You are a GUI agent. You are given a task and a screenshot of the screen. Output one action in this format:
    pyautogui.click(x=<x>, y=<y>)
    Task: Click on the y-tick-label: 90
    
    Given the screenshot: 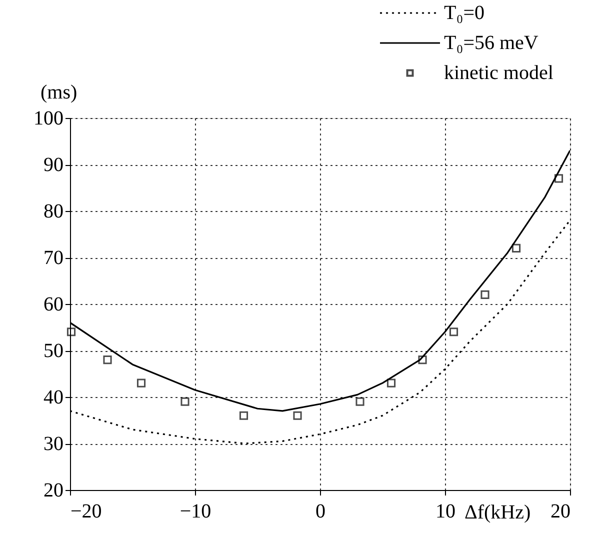 What is the action you would take?
    pyautogui.click(x=54, y=165)
    